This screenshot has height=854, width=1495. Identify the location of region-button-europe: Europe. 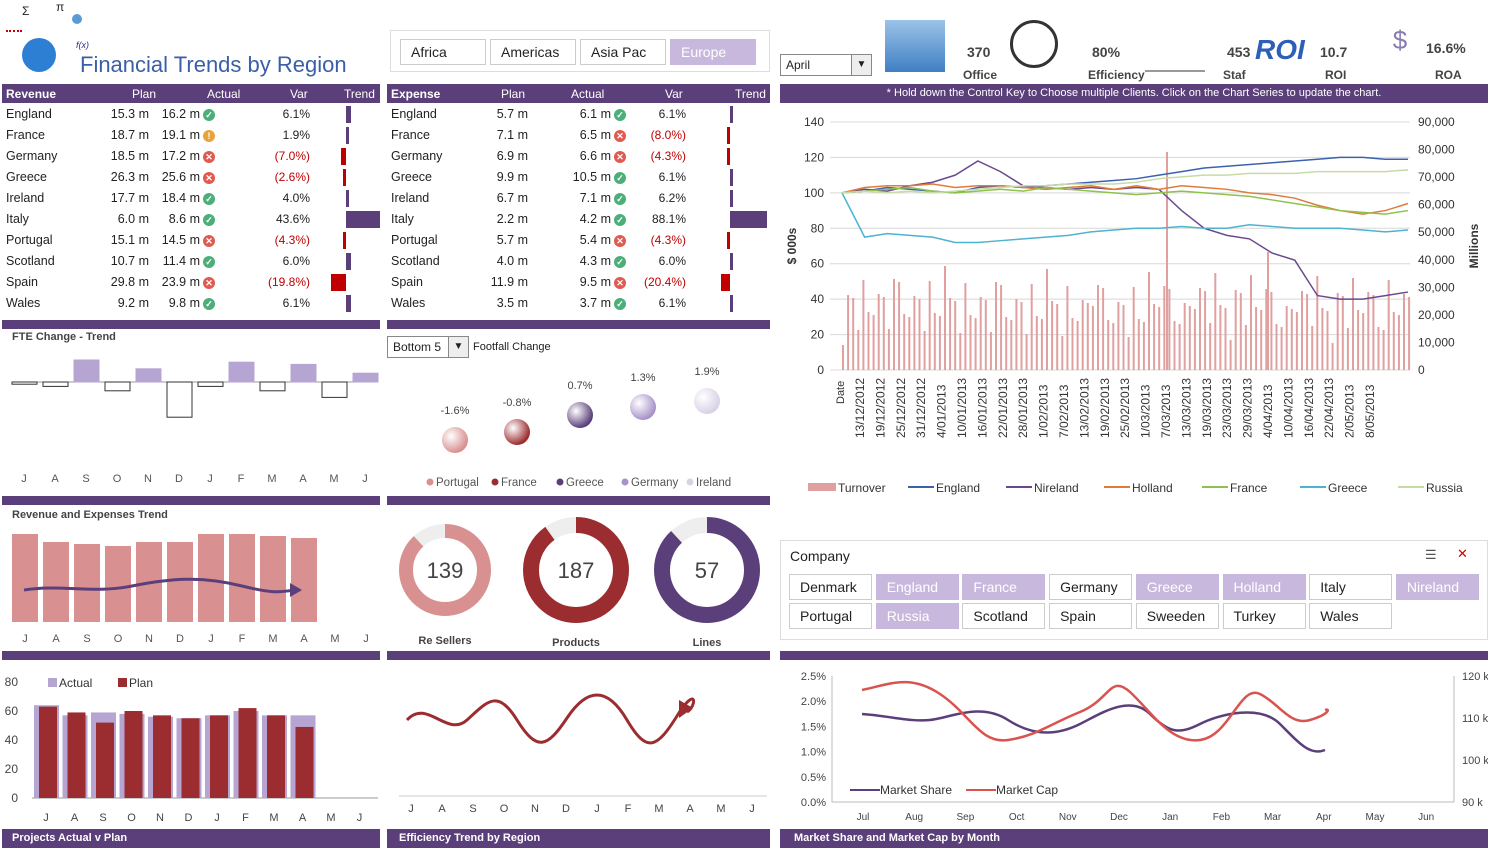
(713, 52).